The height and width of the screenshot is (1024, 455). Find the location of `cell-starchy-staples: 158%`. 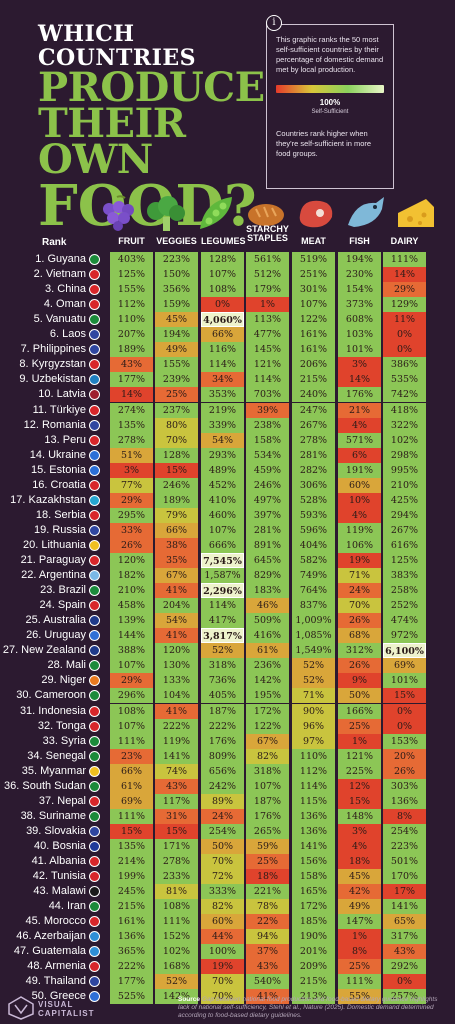

cell-starchy-staples: 158% is located at coordinates (267, 440).